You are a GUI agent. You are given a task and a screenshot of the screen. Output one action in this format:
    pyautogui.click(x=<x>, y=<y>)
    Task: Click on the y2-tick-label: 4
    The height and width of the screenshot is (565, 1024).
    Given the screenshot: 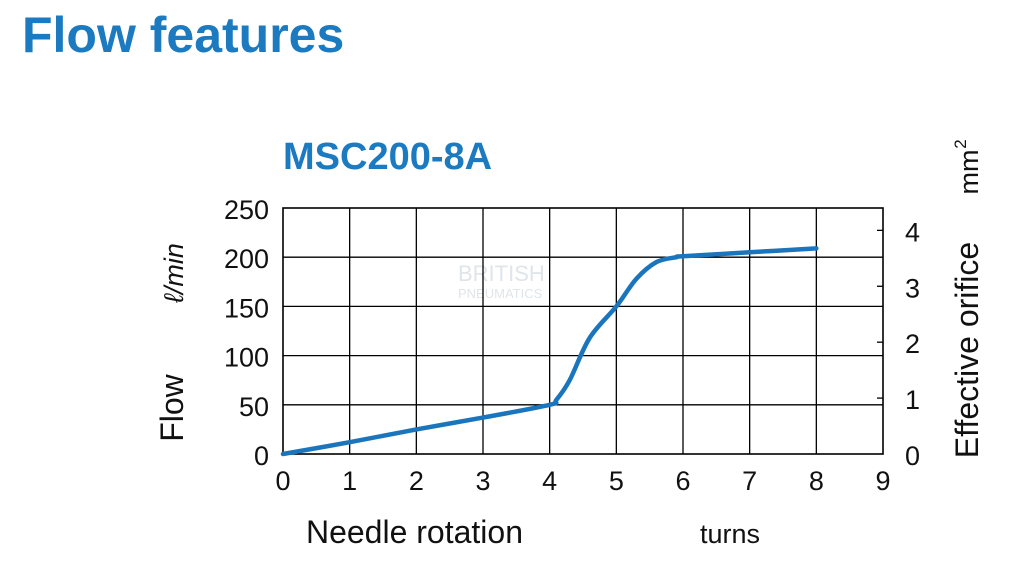 What is the action you would take?
    pyautogui.click(x=912, y=232)
    